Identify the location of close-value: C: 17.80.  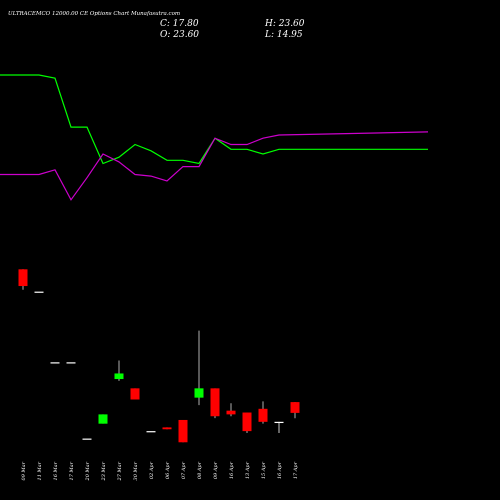
(179, 24).